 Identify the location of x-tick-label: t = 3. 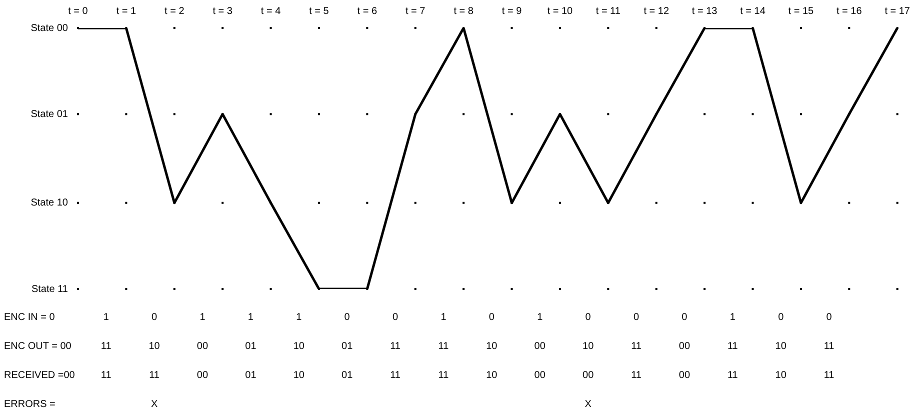
(222, 11).